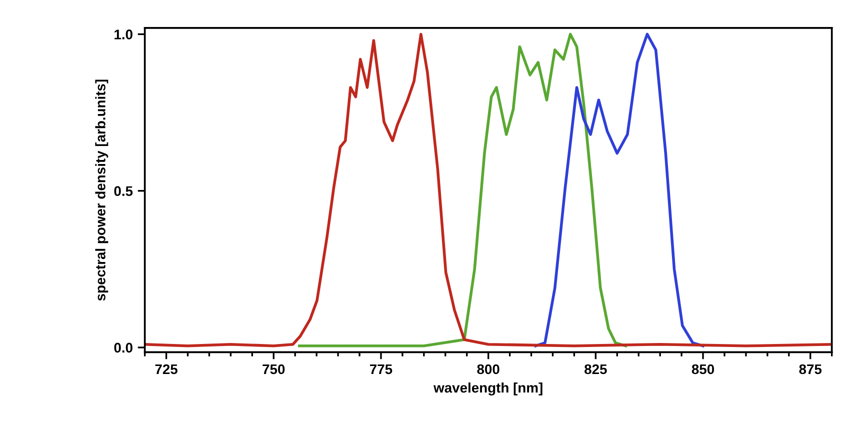  I want to click on x-tick-label: 725, so click(166, 369).